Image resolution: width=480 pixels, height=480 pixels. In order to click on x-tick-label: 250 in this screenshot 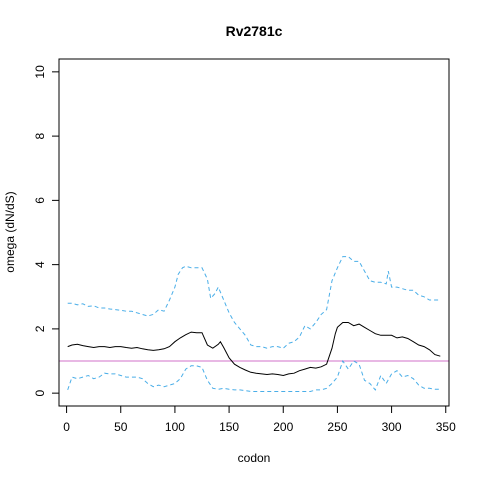, I will do `click(337, 427)`.